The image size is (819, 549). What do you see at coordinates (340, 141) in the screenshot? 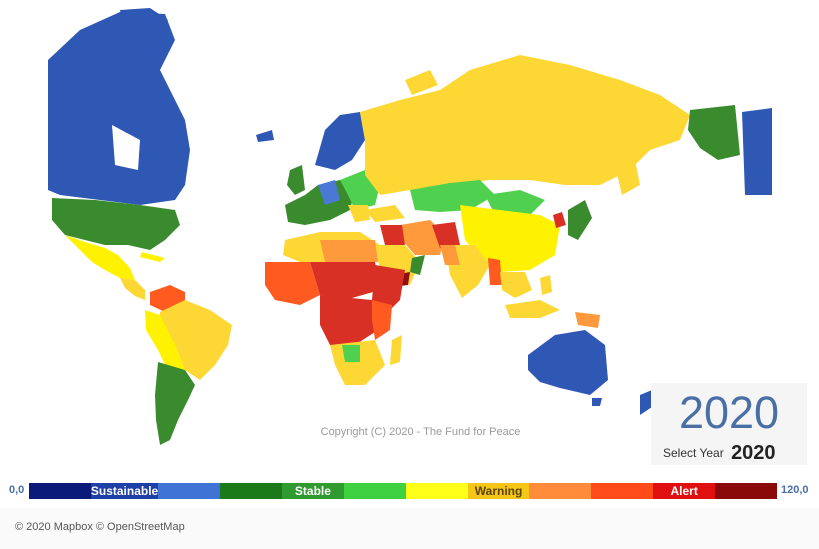
I see `region-scandinavia` at bounding box center [340, 141].